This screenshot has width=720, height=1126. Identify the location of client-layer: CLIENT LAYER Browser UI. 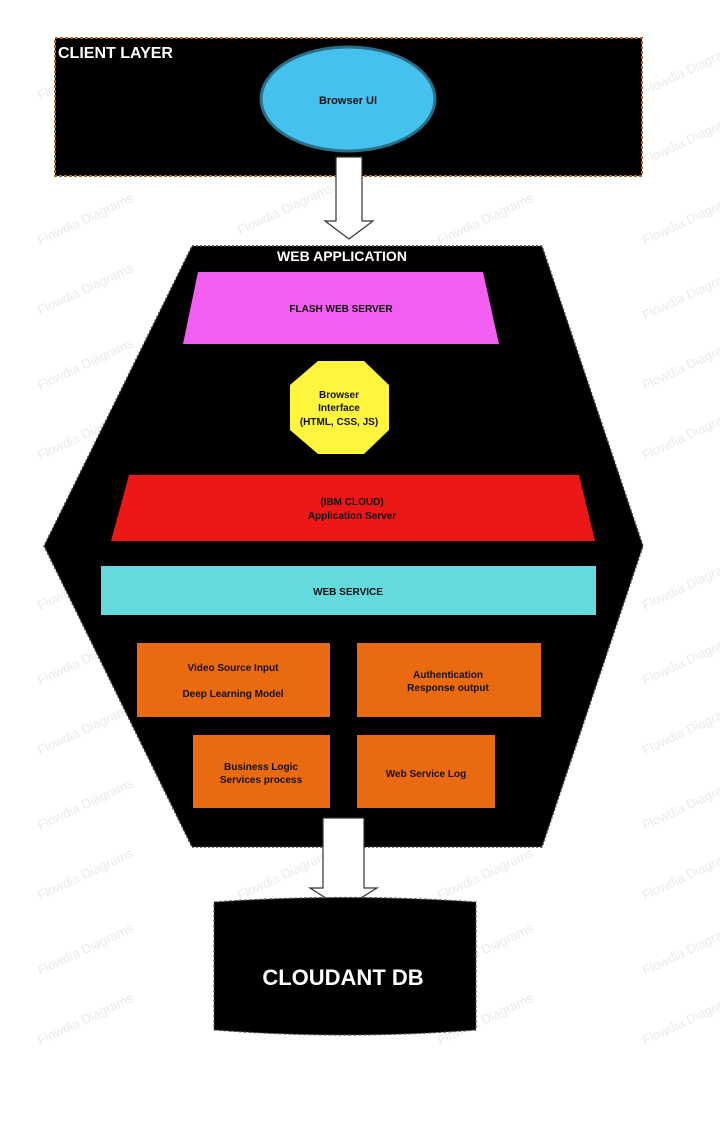
(348, 107).